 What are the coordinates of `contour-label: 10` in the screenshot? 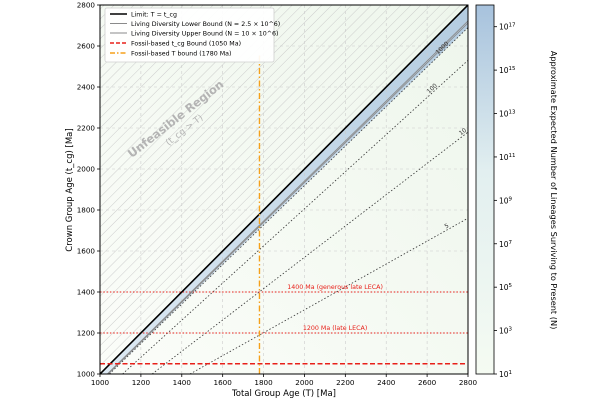 It's located at (463, 132).